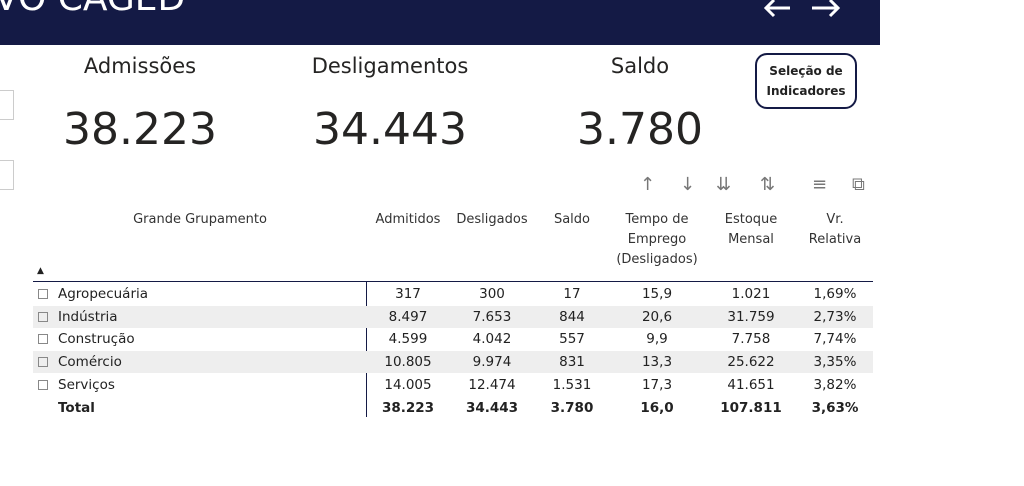 The width and height of the screenshot is (1024, 486). I want to click on column-header: Admitidos, so click(408, 219).